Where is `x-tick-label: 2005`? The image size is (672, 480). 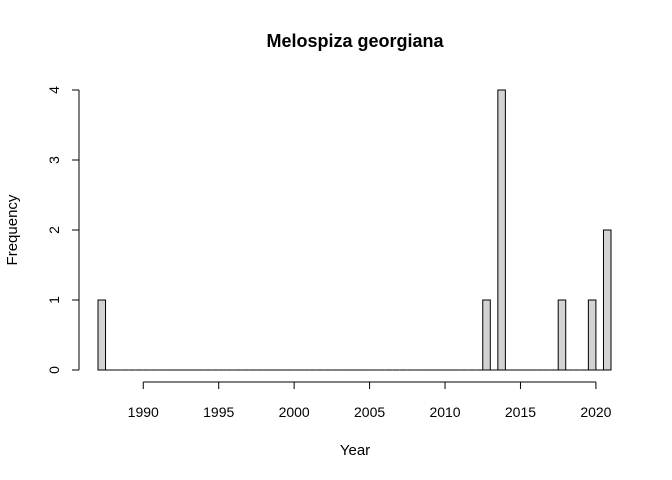 x-tick-label: 2005 is located at coordinates (369, 412).